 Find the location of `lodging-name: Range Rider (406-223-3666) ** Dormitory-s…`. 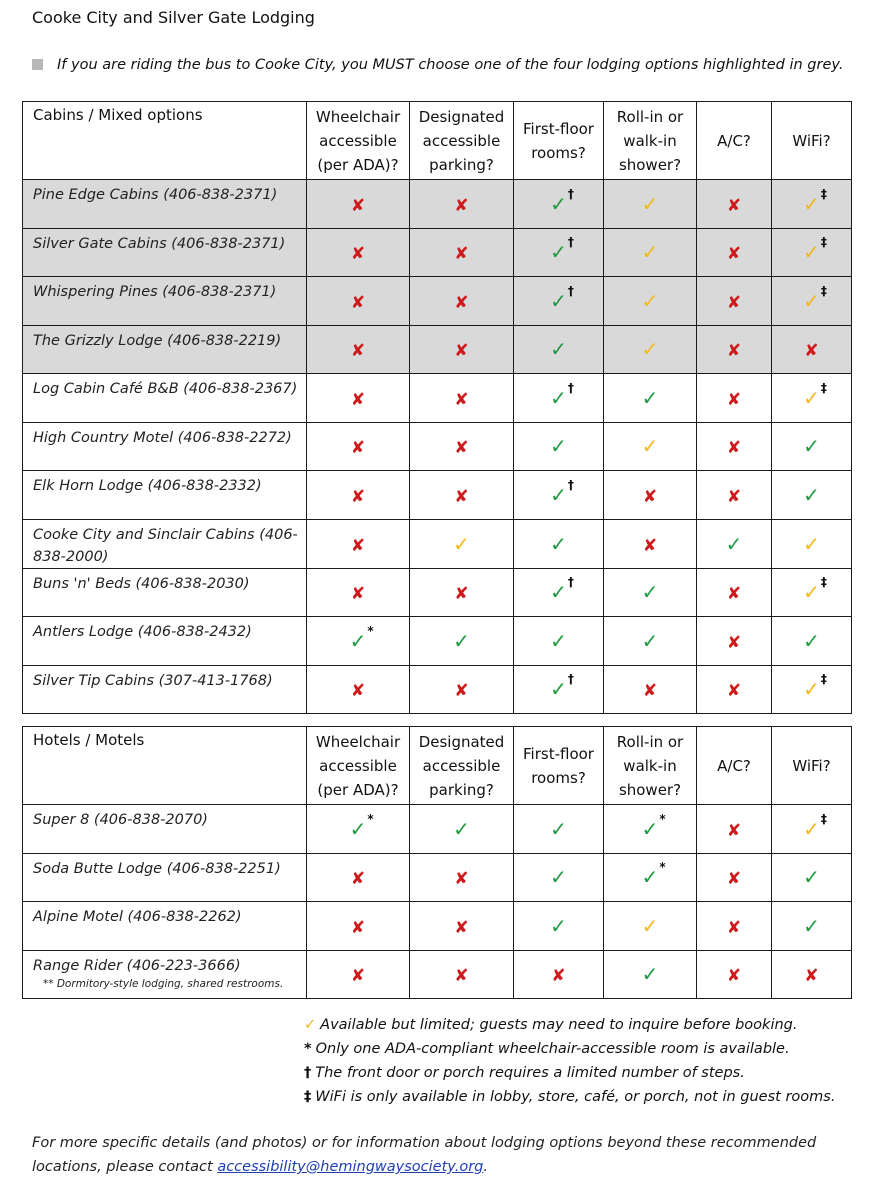

lodging-name: Range Rider (406-223-3666) ** Dormitory-s… is located at coordinates (164, 974).